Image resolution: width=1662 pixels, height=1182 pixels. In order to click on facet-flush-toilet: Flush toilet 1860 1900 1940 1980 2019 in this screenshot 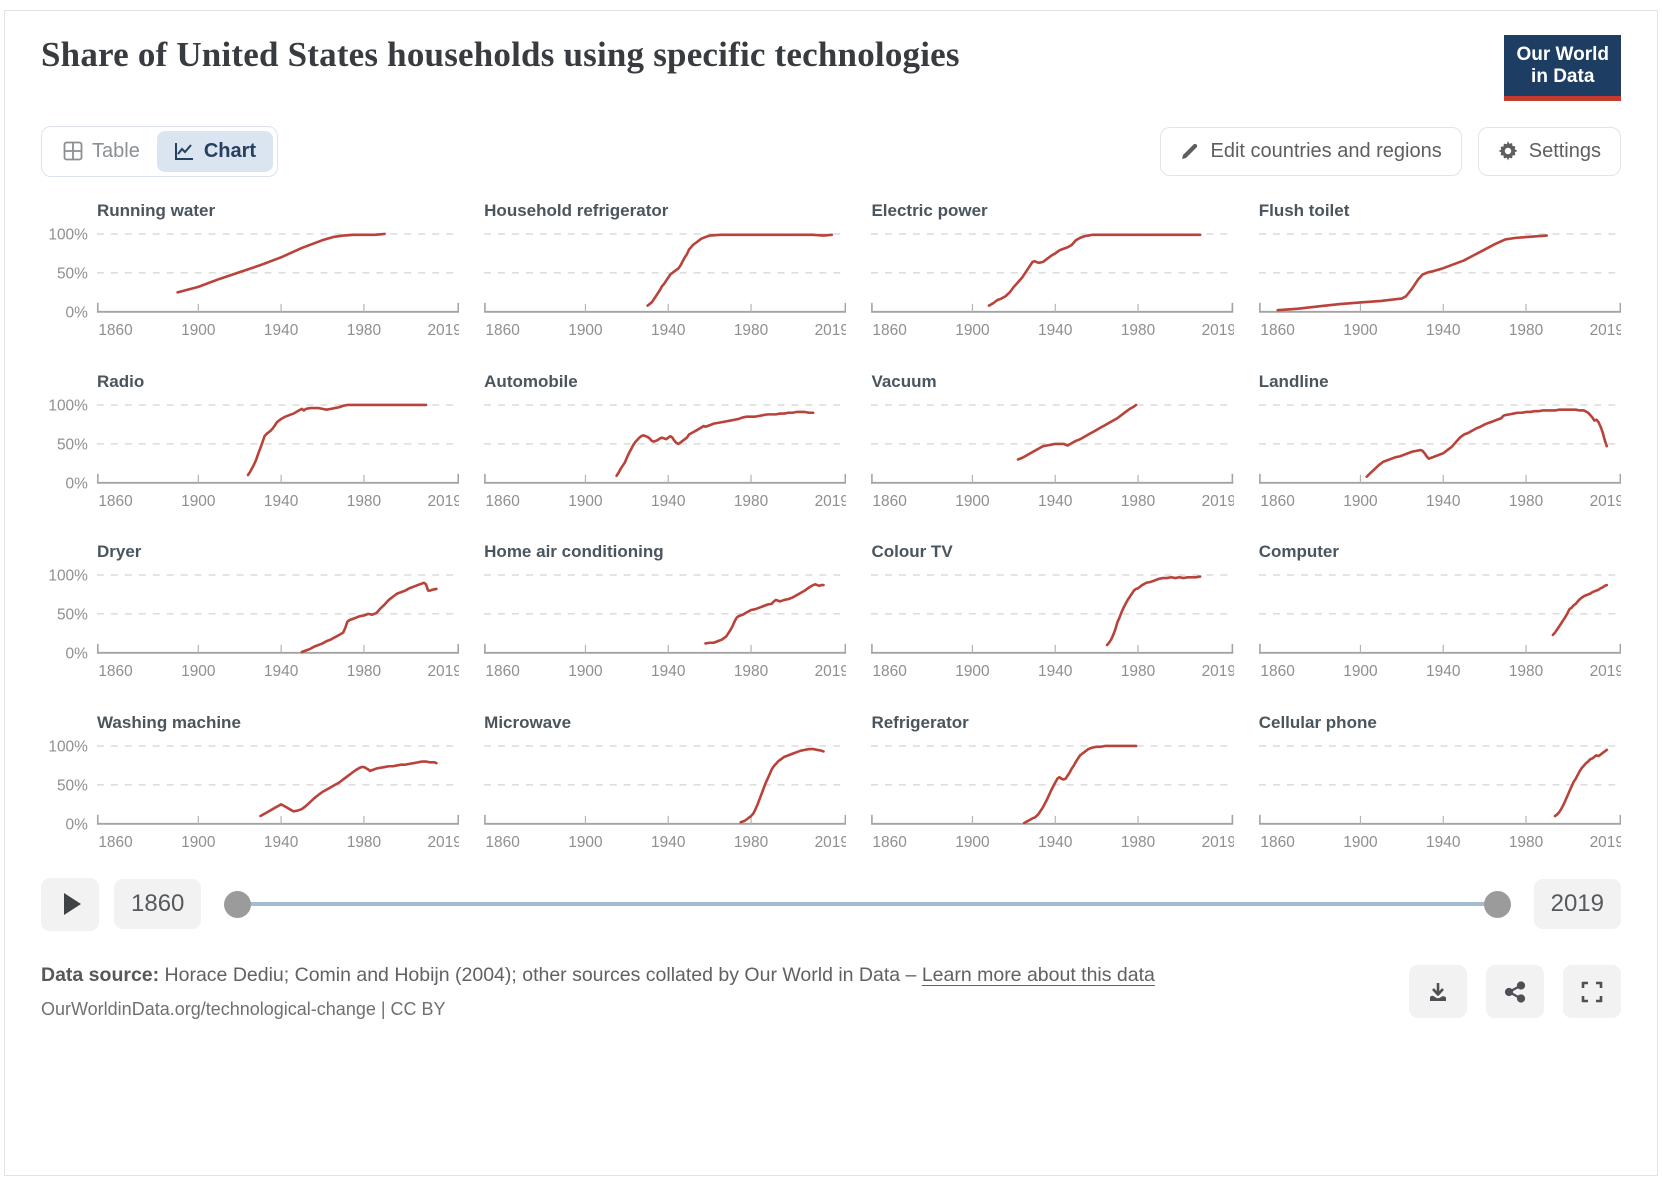, I will do `click(1440, 273)`.